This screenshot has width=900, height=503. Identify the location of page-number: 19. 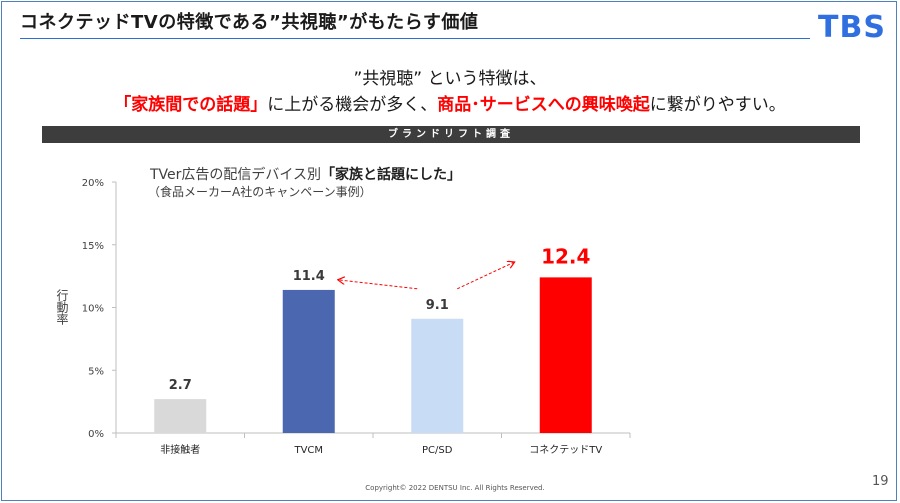
(880, 481).